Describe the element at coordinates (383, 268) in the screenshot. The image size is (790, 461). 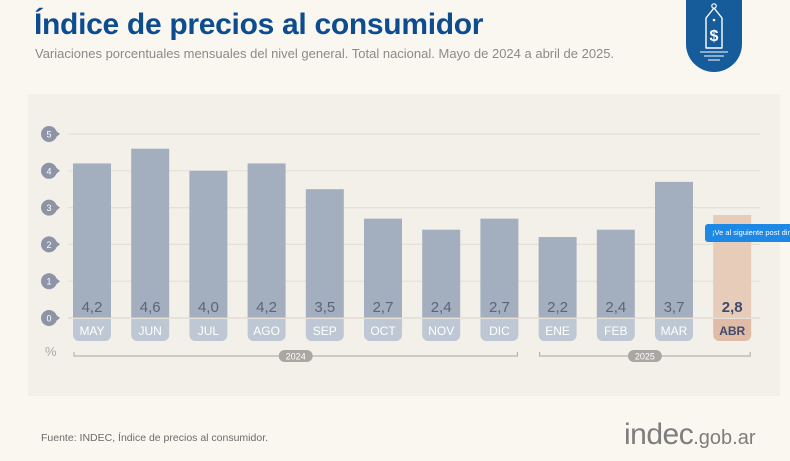
I see `bar-oct` at that location.